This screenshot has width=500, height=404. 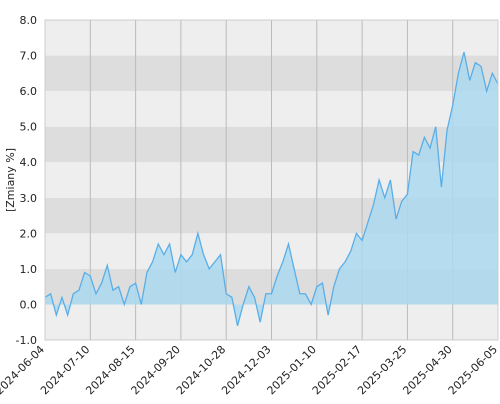 I want to click on y-tick-label: 5.0, so click(x=29, y=127).